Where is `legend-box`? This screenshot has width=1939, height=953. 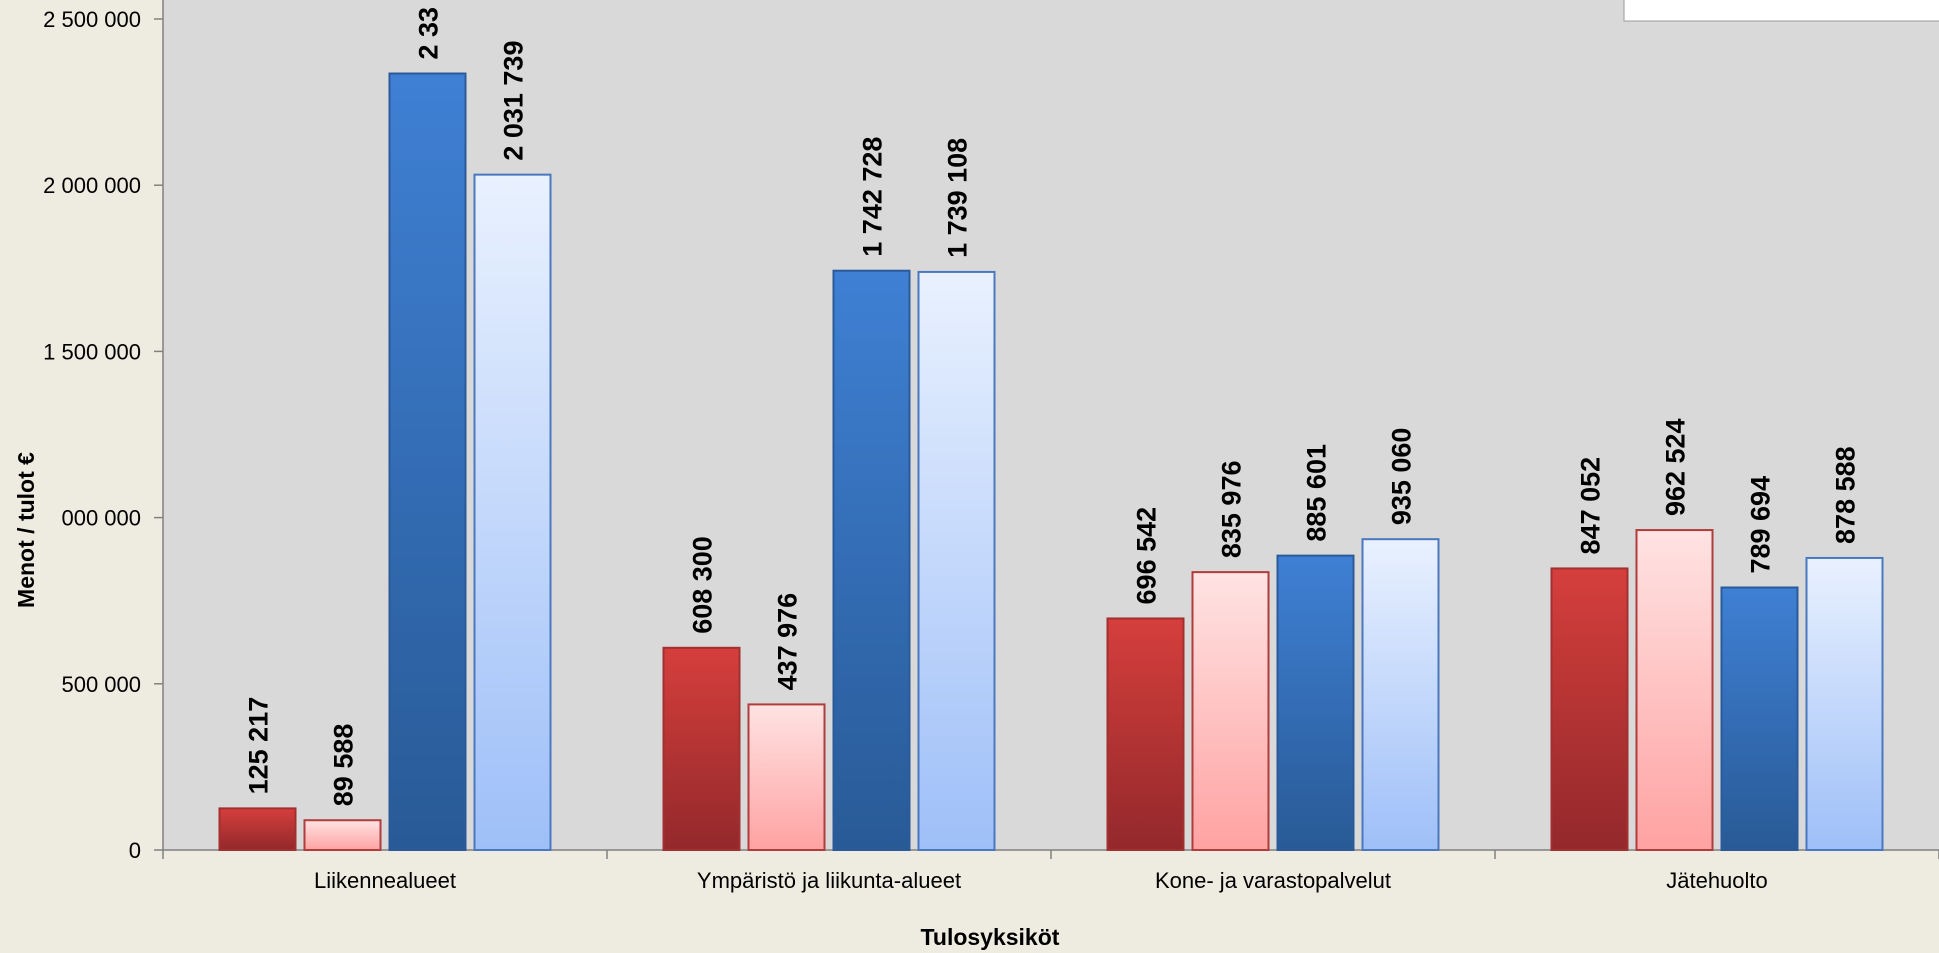 legend-box is located at coordinates (1781, 11).